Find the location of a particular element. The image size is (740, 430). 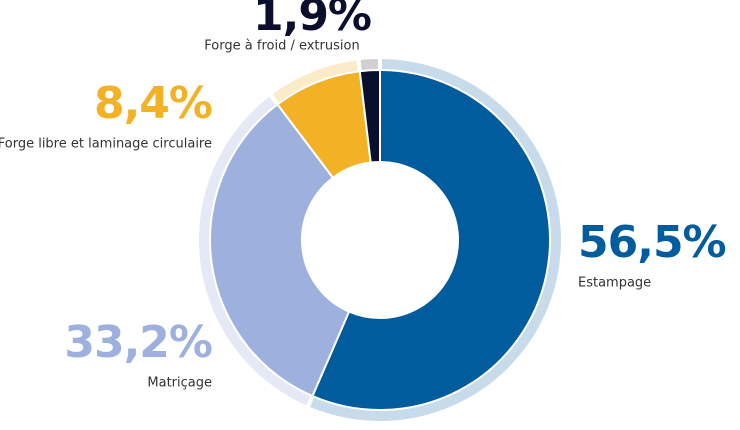

value-label: 8,4% is located at coordinates (153, 103).